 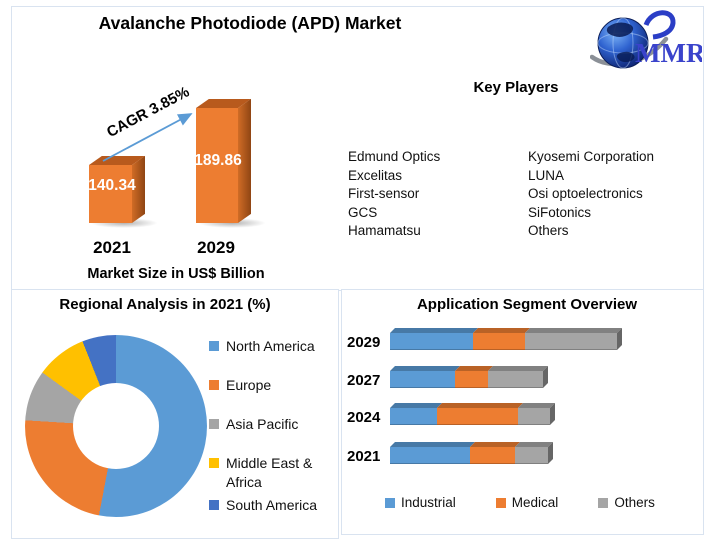 I want to click on legend-label: Europe, so click(x=249, y=385).